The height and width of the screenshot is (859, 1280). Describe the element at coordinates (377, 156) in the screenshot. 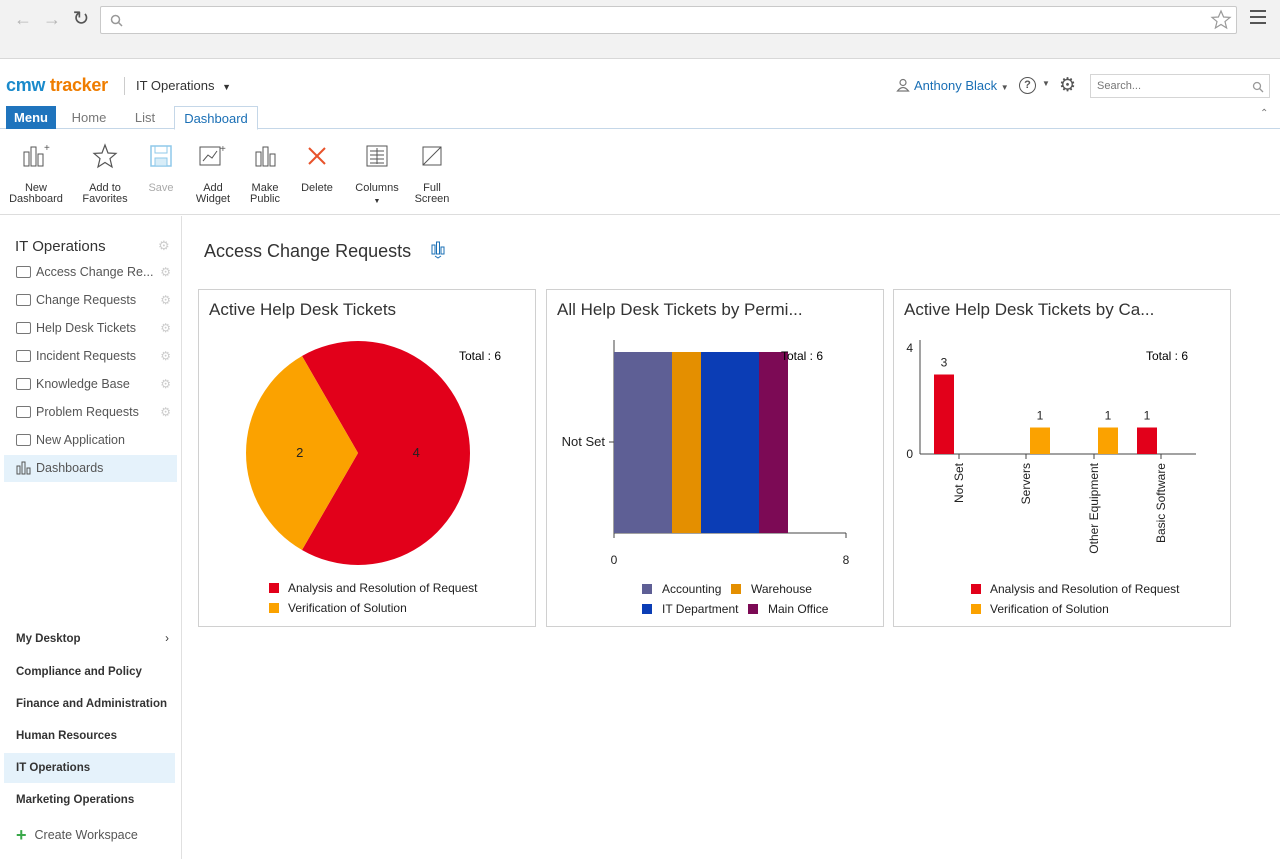

I see `columns-icon` at that location.